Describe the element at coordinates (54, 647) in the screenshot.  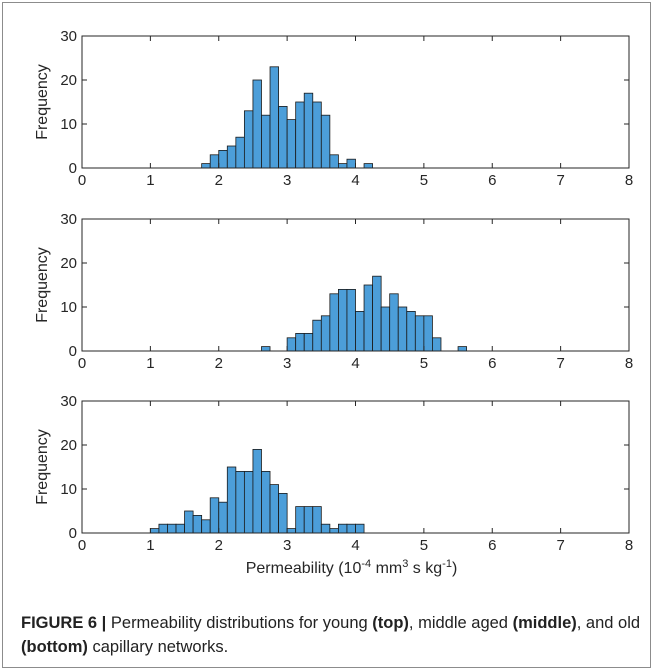
I see `caption-bold-bottom: (bottom)` at that location.